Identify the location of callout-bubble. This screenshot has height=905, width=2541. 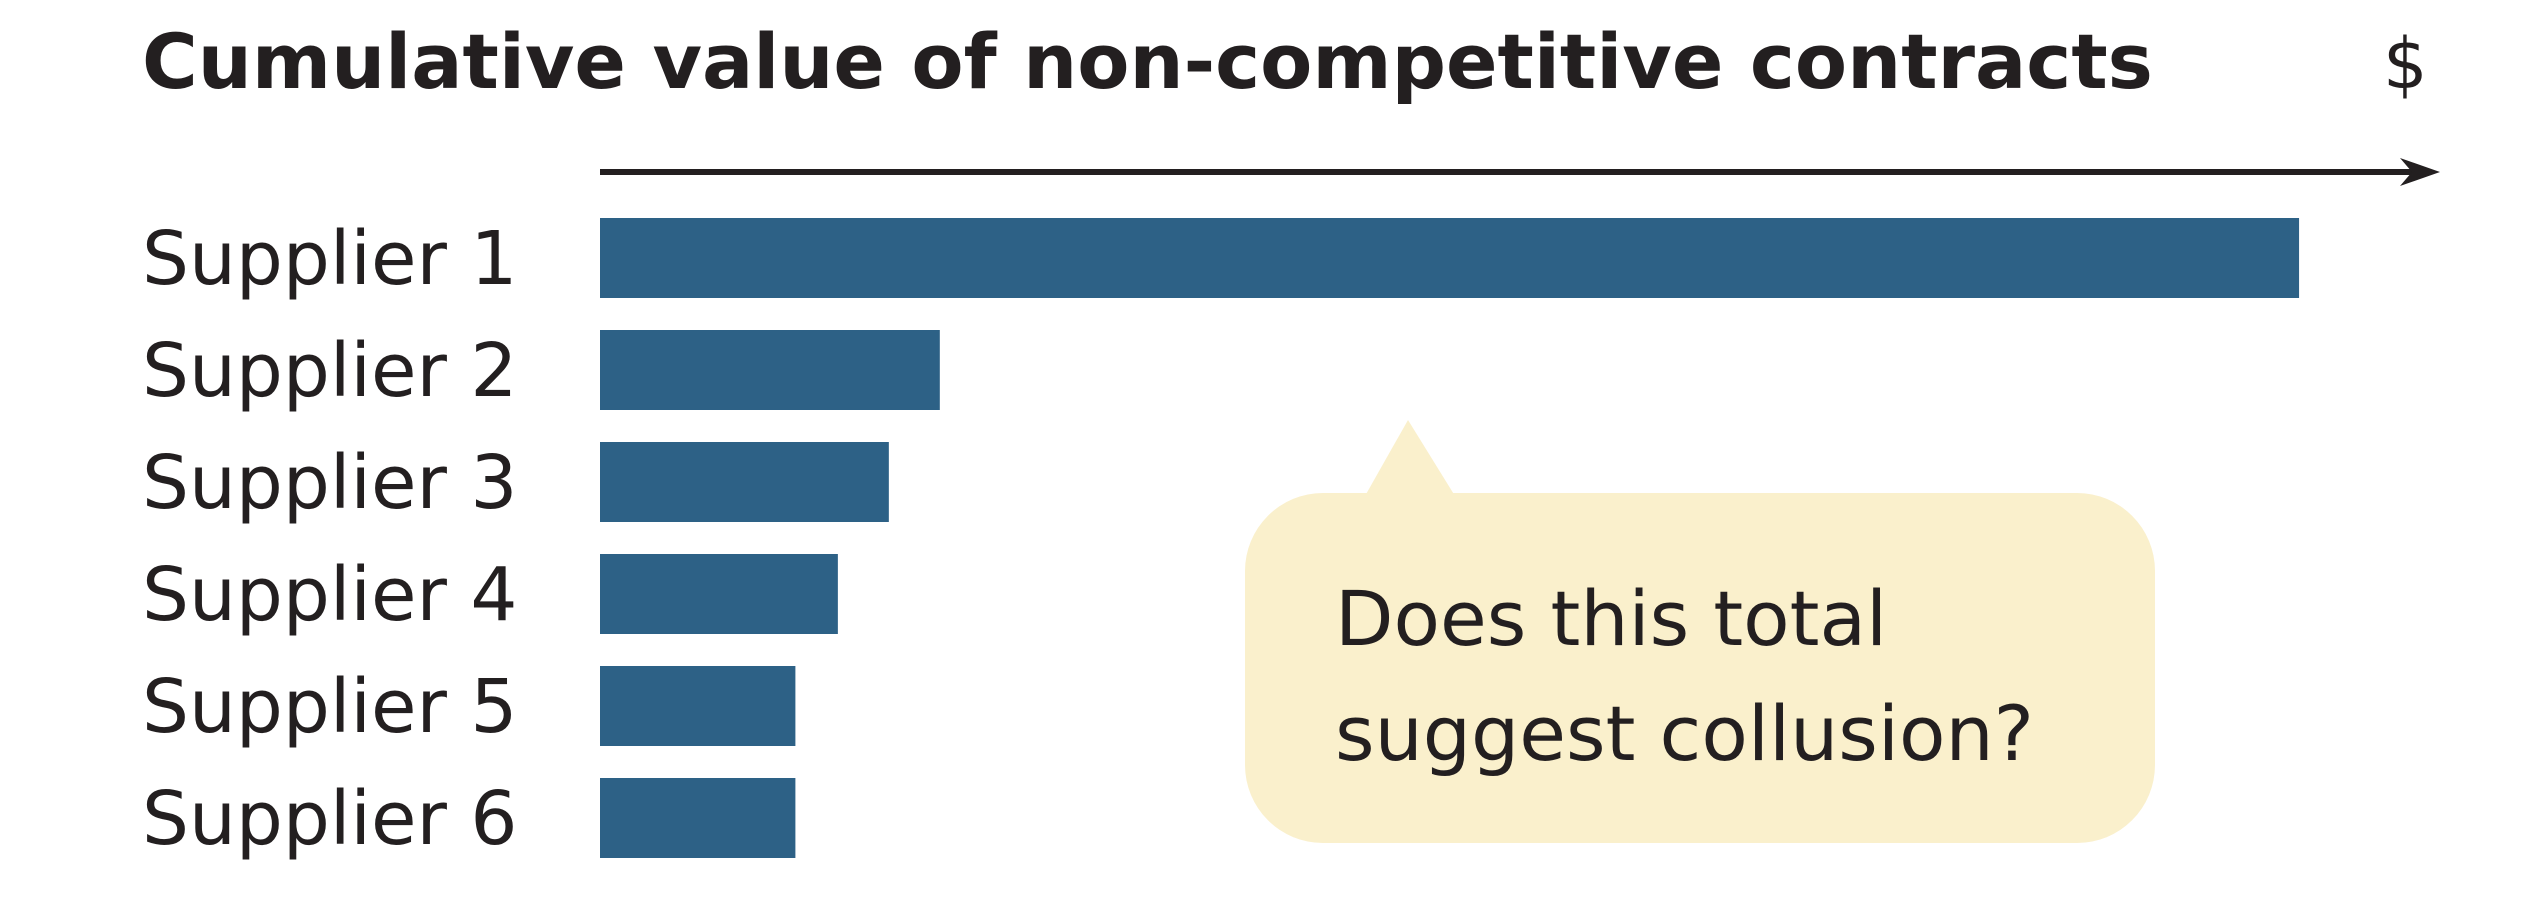
(1700, 668).